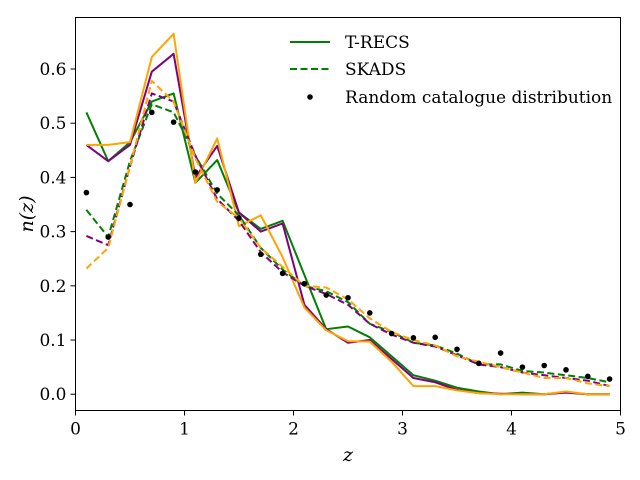 The image size is (640, 480). Describe the element at coordinates (620, 430) in the screenshot. I see `x-tick-label: 5` at that location.